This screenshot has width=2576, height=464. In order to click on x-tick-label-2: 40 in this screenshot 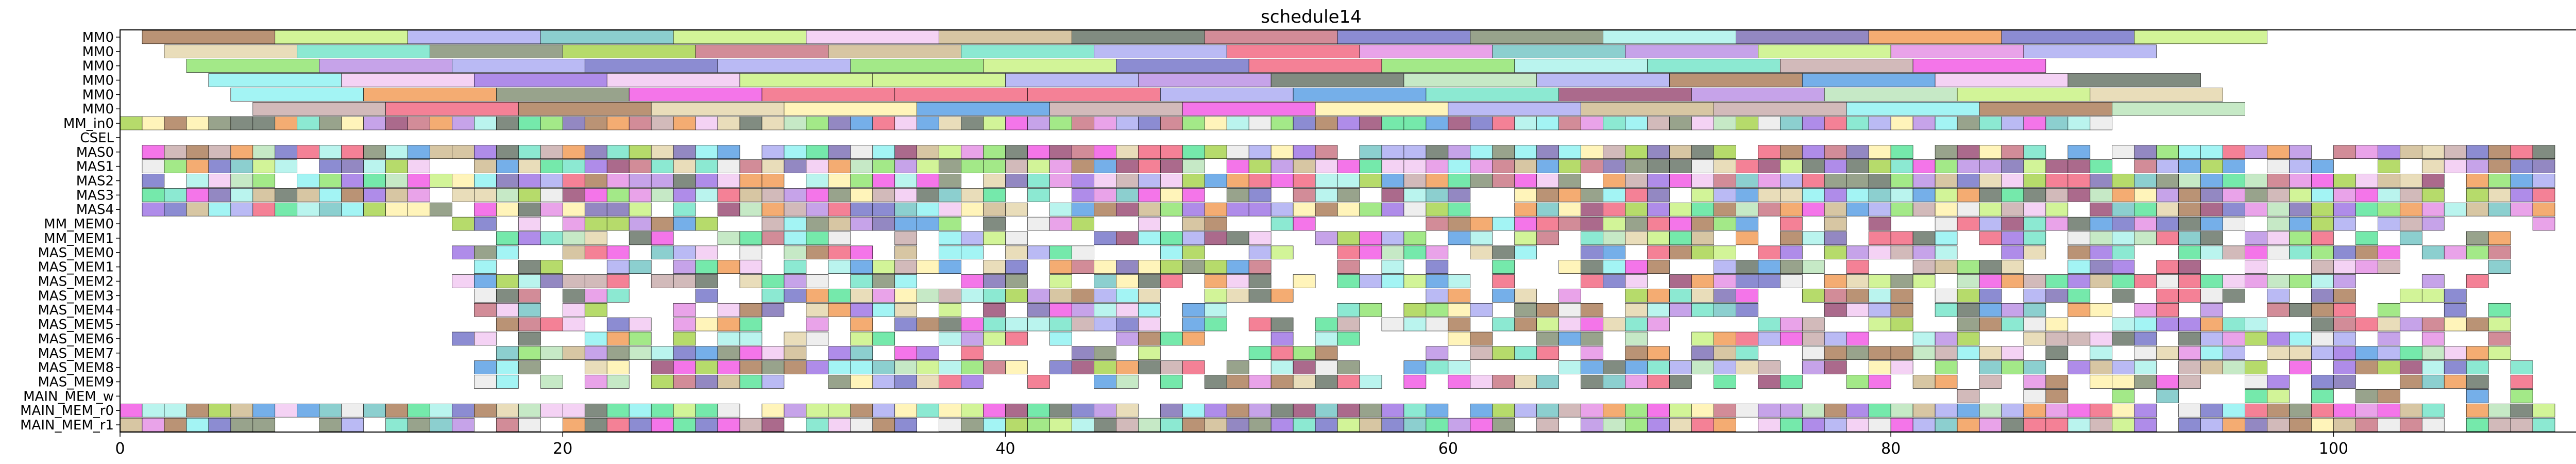, I will do `click(1005, 449)`.